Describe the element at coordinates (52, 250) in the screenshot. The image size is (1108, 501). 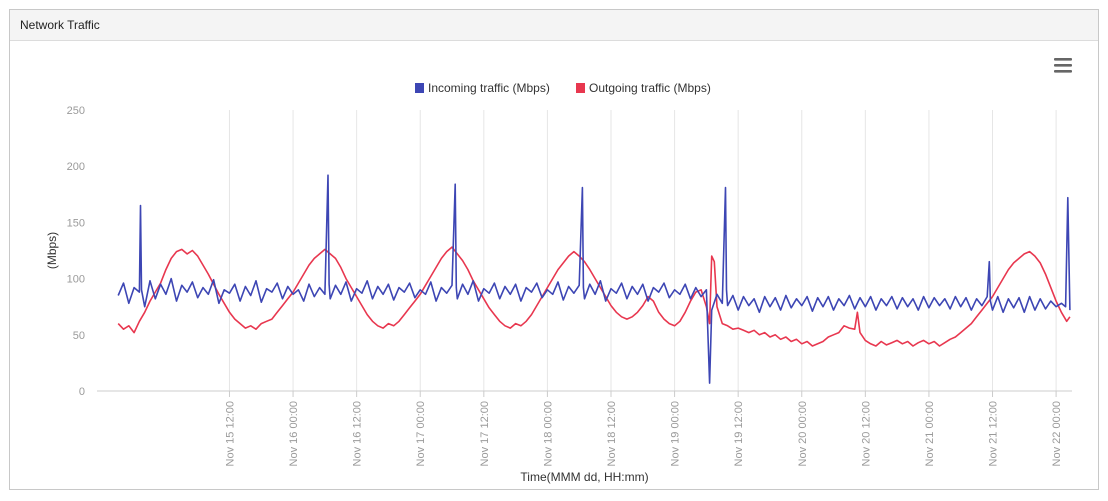
I see `y-axis-title: (Mbps)` at that location.